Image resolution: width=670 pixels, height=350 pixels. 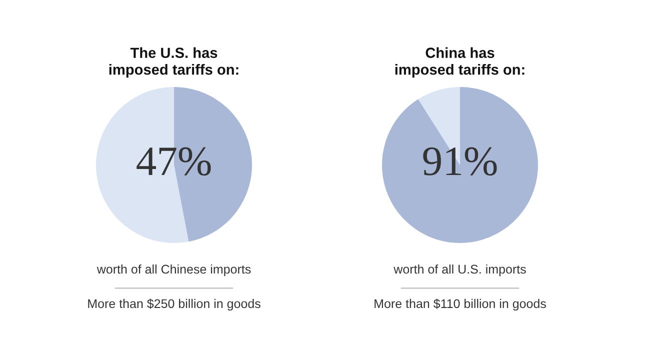 I want to click on text: More than $110 billion in goods, so click(x=460, y=304).